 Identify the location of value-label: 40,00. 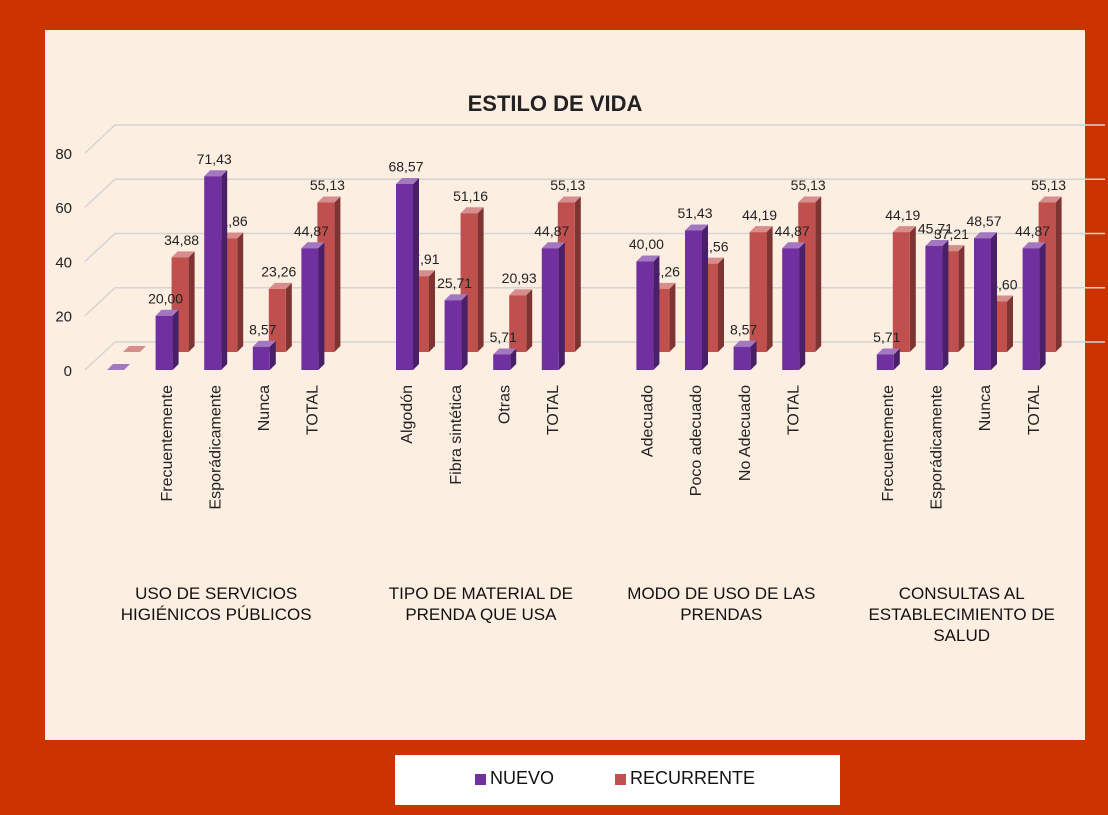
(646, 244).